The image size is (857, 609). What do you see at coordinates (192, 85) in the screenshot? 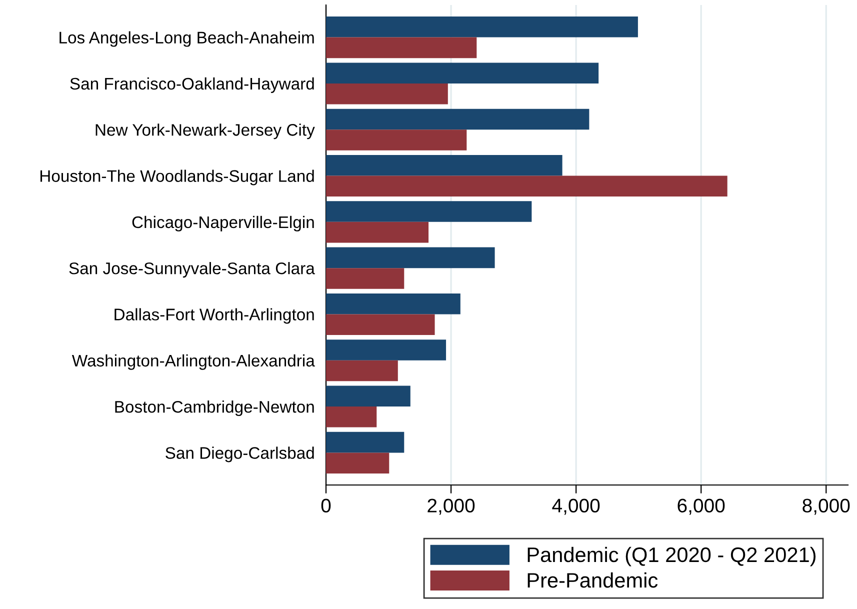
I see `y-tick-label: San Francisco-Oakland-Hayward` at bounding box center [192, 85].